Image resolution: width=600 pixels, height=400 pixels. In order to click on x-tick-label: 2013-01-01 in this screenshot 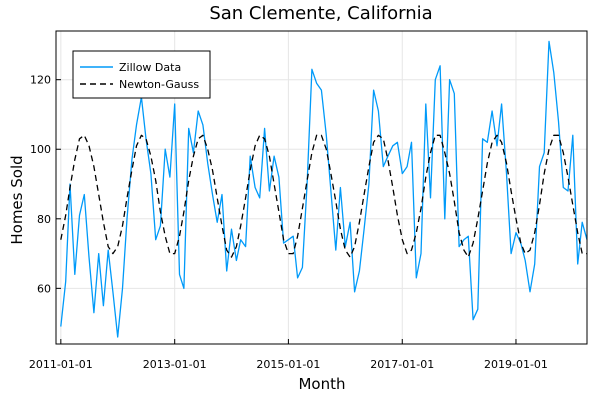, I will do `click(175, 364)`.